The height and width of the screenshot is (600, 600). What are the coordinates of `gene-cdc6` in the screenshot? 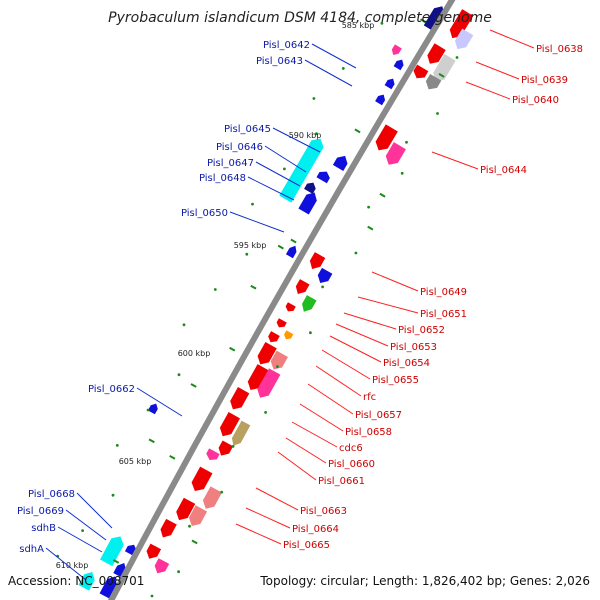 It's located at (226, 448).